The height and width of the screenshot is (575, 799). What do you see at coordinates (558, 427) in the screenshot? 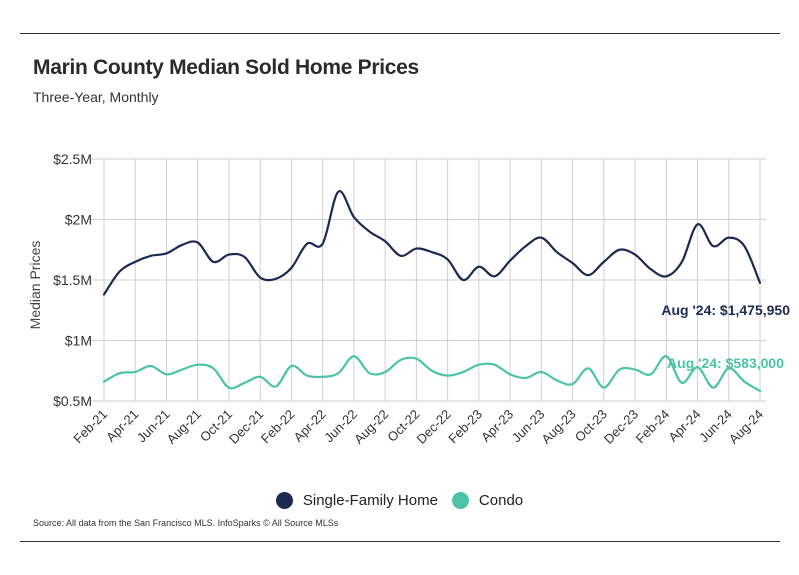
I see `x-tick-label: Aug-23` at bounding box center [558, 427].